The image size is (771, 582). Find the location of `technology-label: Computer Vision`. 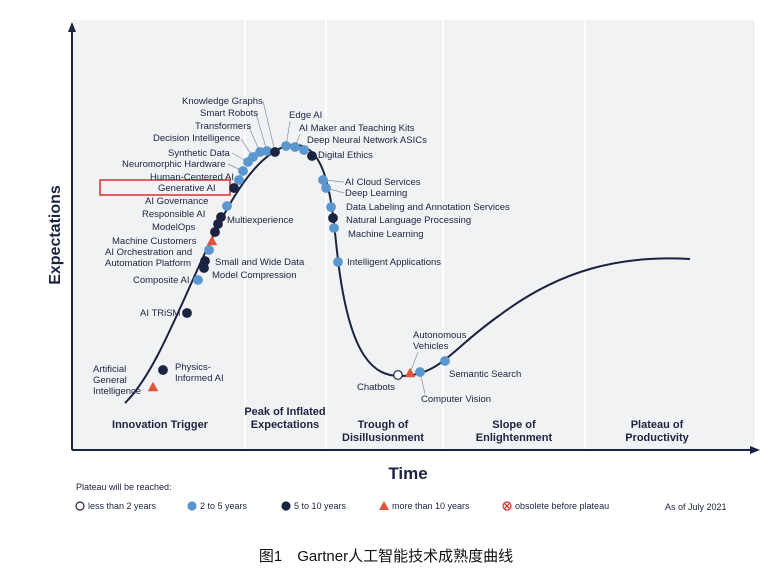

technology-label: Computer Vision is located at coordinates (456, 399).